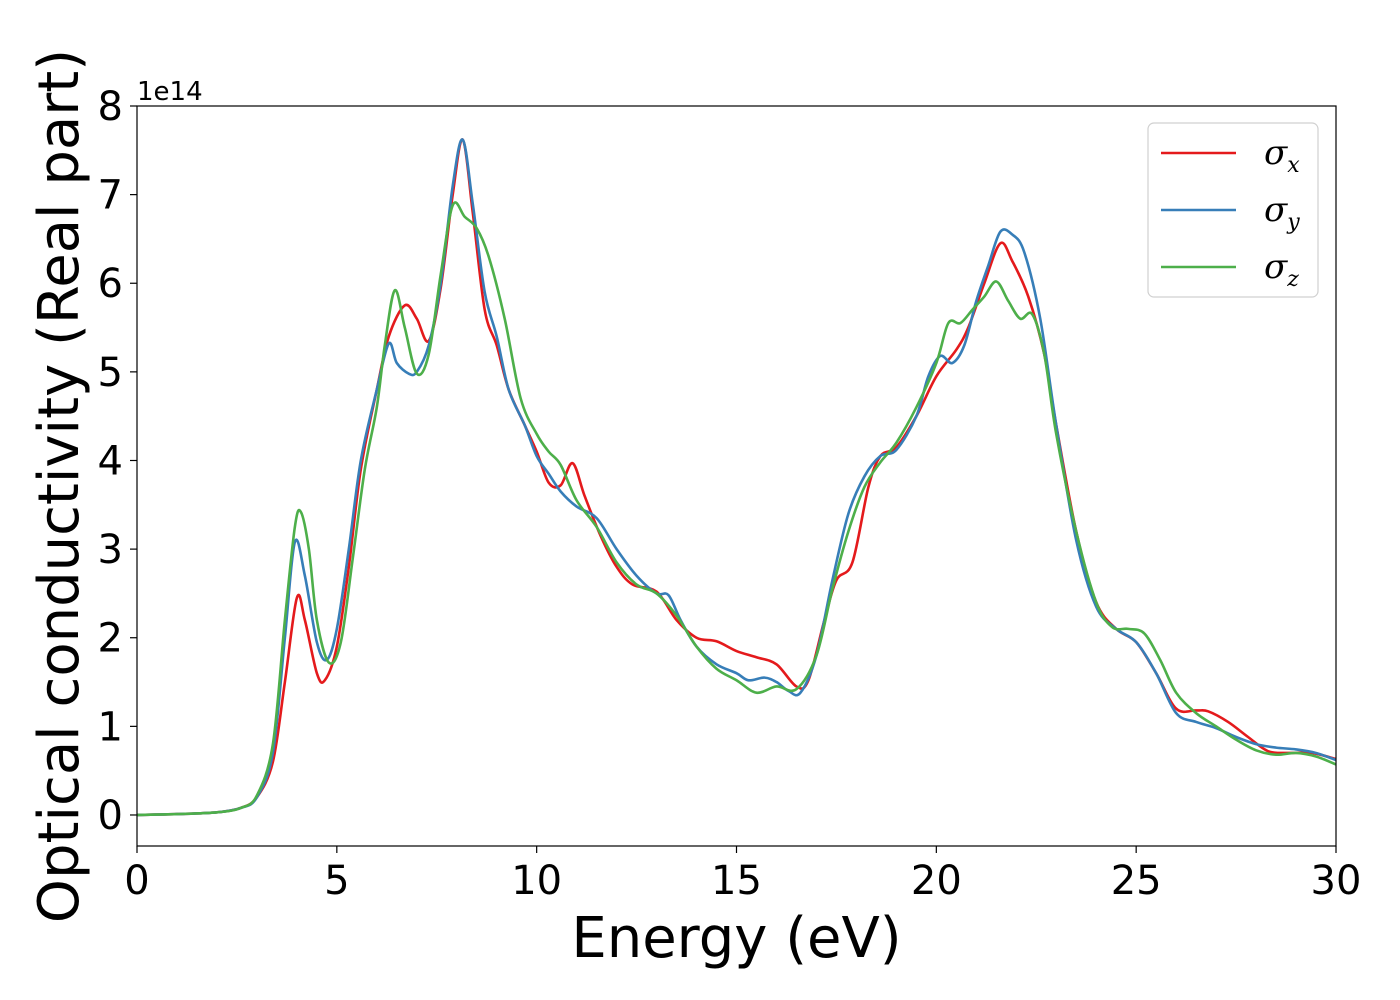 The height and width of the screenshot is (1000, 1400). I want to click on legend-label-z: σz, so click(1281, 269).